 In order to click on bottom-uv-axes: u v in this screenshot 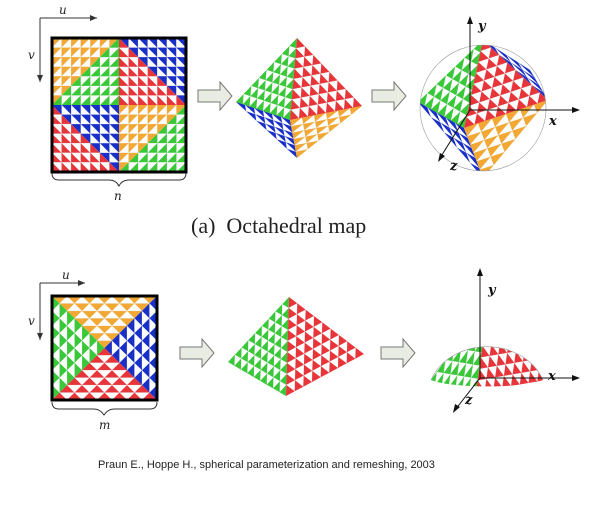, I will do `click(56, 304)`.